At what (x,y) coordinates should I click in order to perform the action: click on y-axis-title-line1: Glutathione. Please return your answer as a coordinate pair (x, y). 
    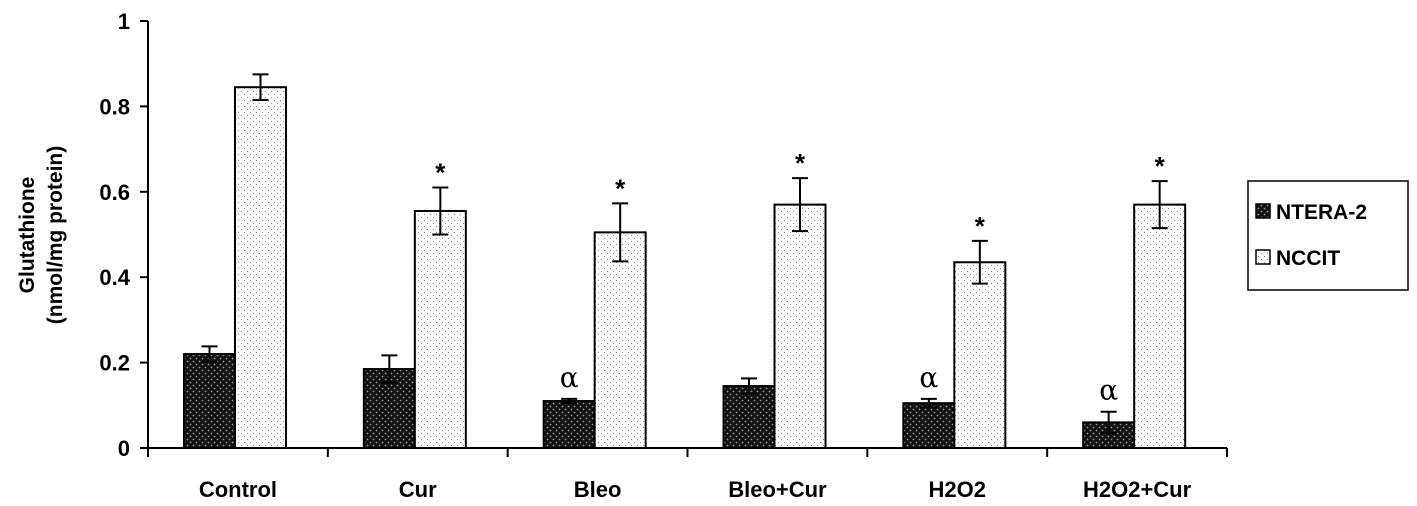
    Looking at the image, I should click on (27, 235).